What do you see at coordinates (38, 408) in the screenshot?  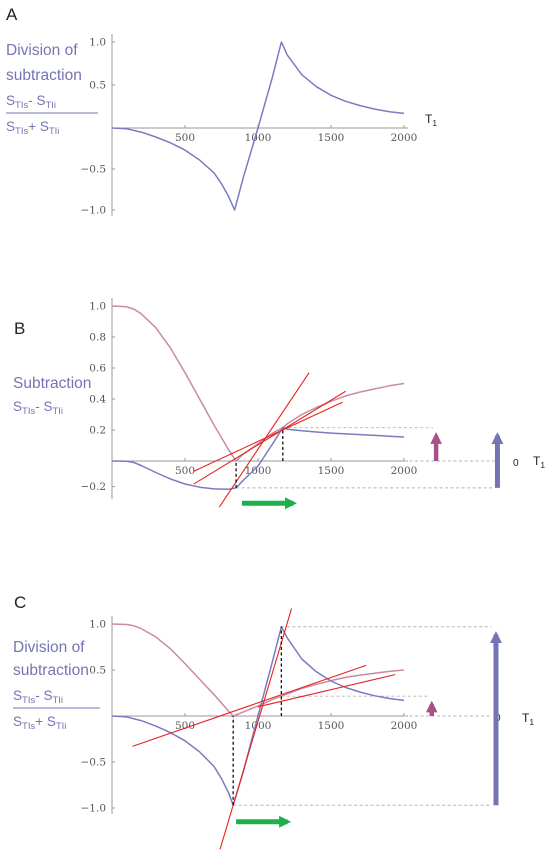 I see `y-label-expression: STIs- STIi` at bounding box center [38, 408].